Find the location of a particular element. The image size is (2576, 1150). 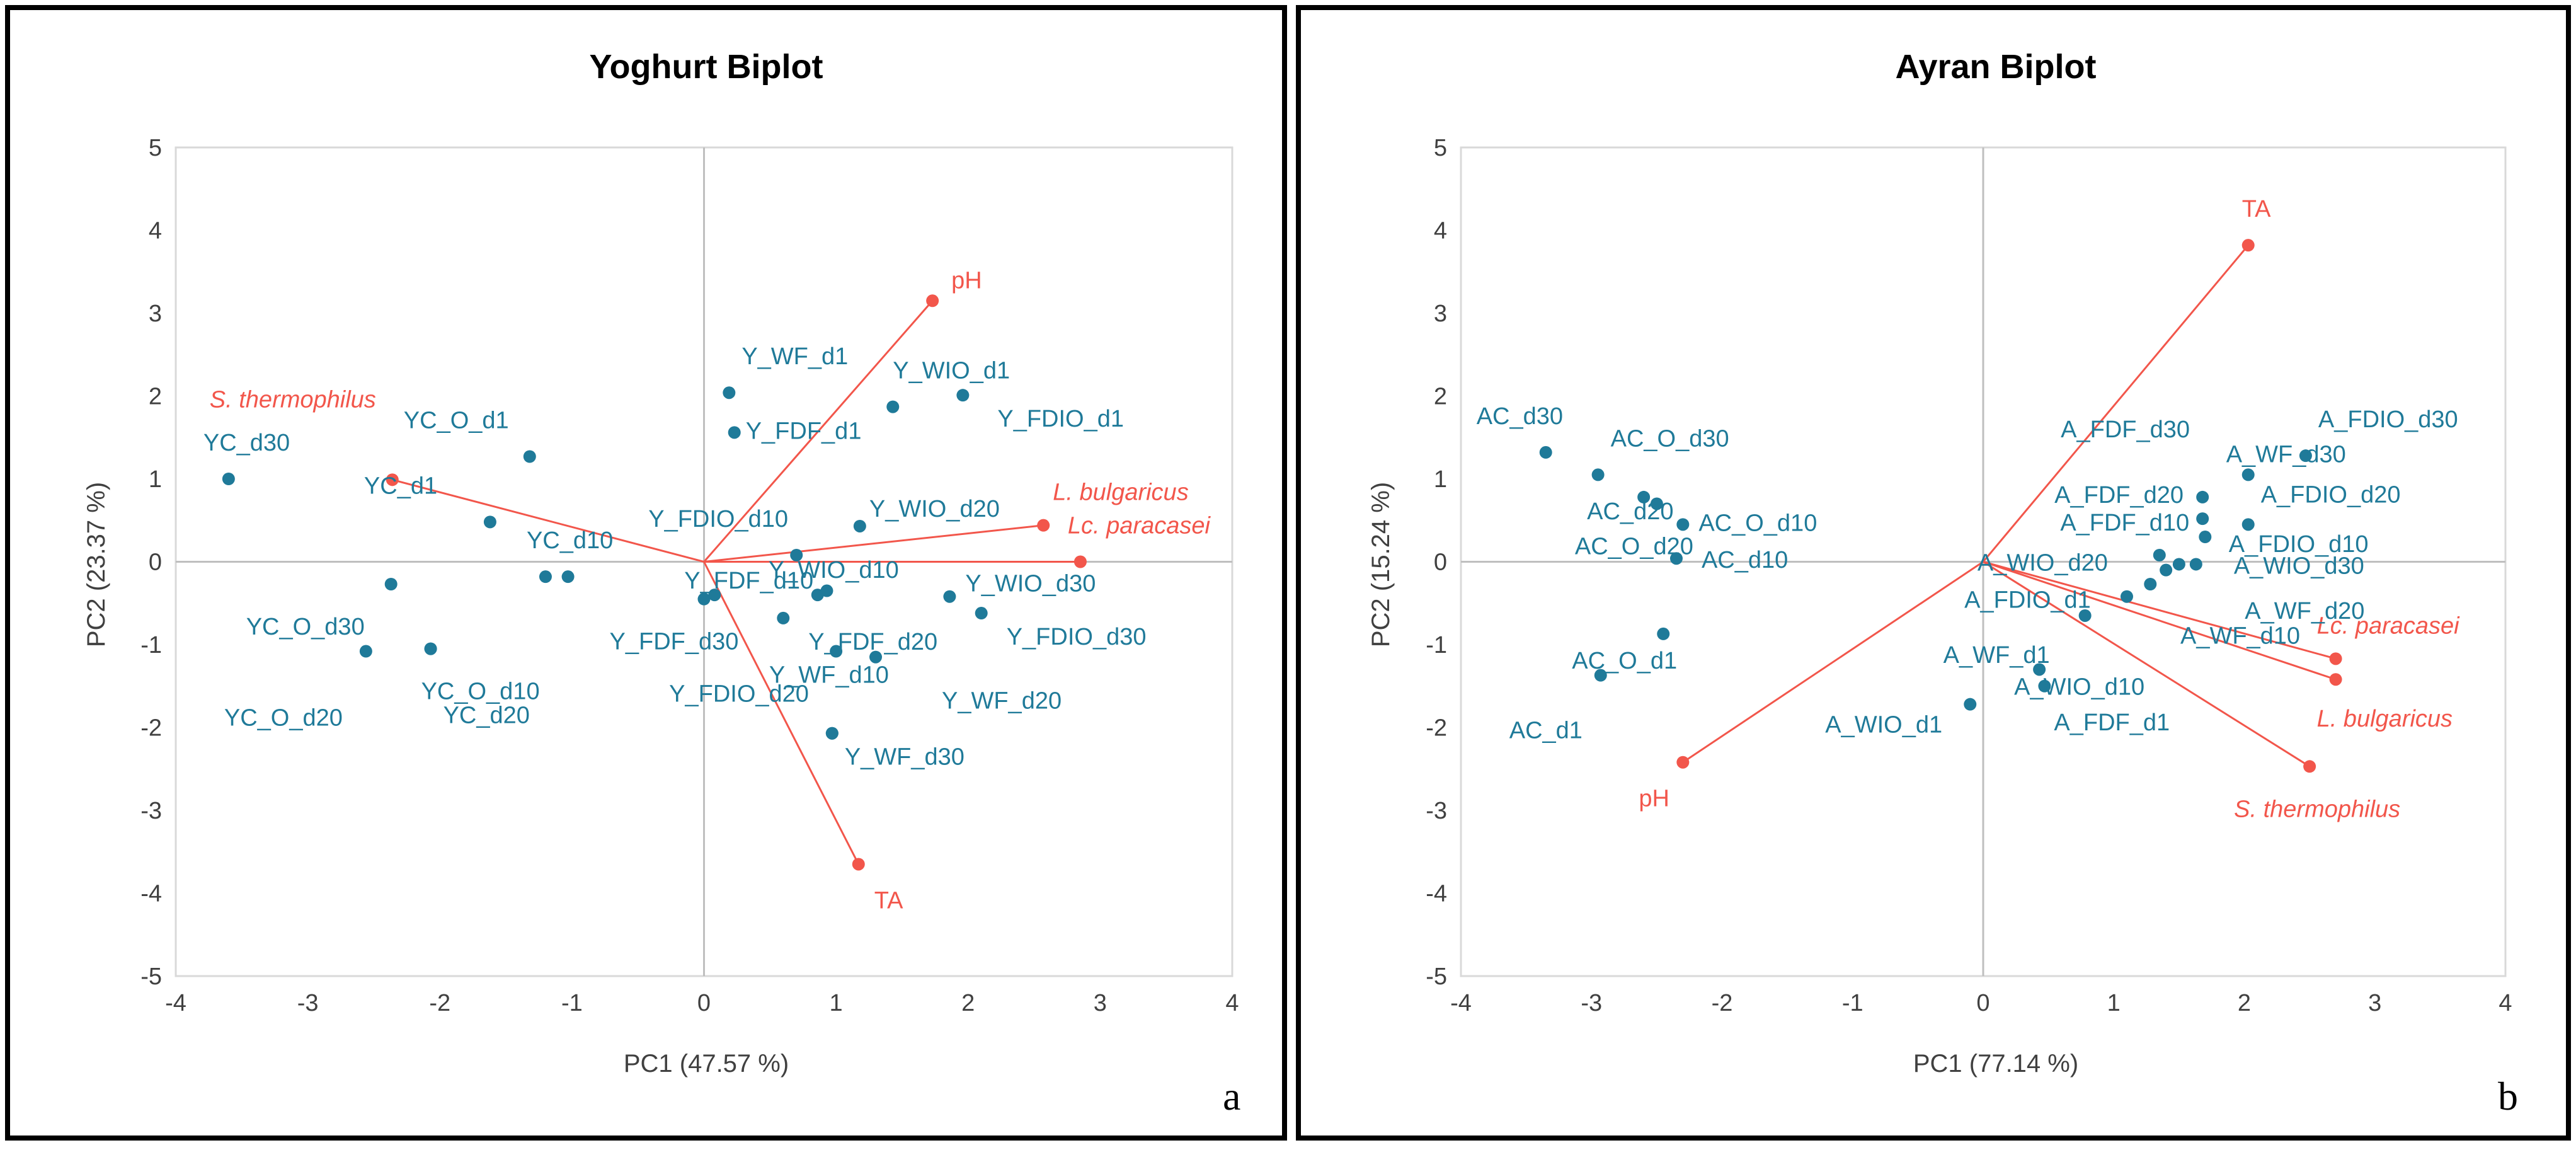

score-point-label: A_WIO_d20 is located at coordinates (2043, 562).